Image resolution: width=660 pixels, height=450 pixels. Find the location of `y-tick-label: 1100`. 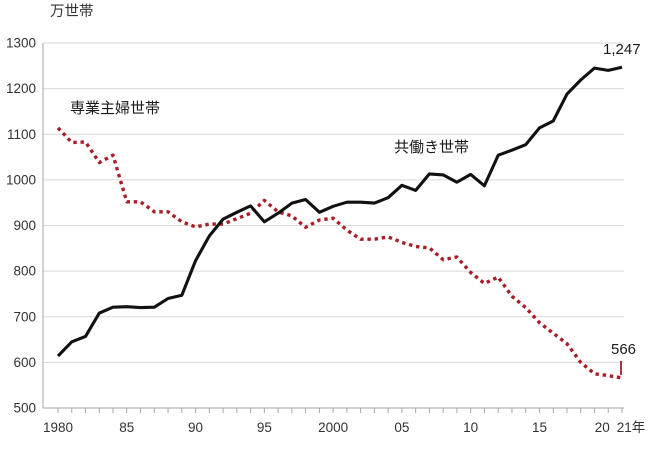

y-tick-label: 1100 is located at coordinates (21, 134).